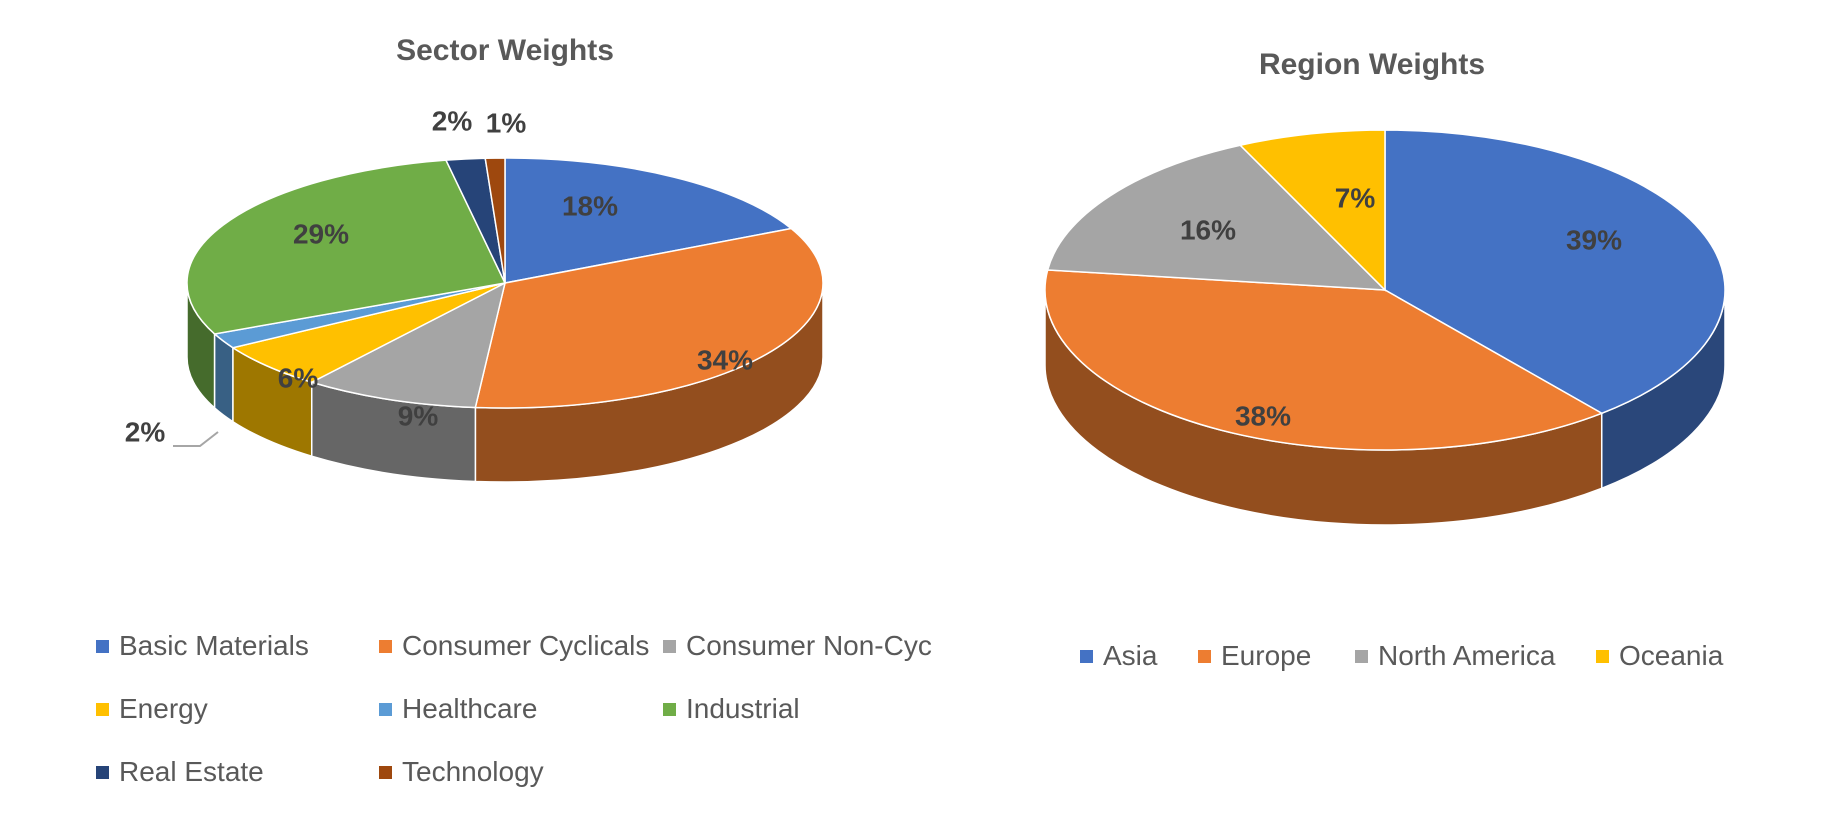  I want to click on data-label-asia: 39%, so click(1594, 239).